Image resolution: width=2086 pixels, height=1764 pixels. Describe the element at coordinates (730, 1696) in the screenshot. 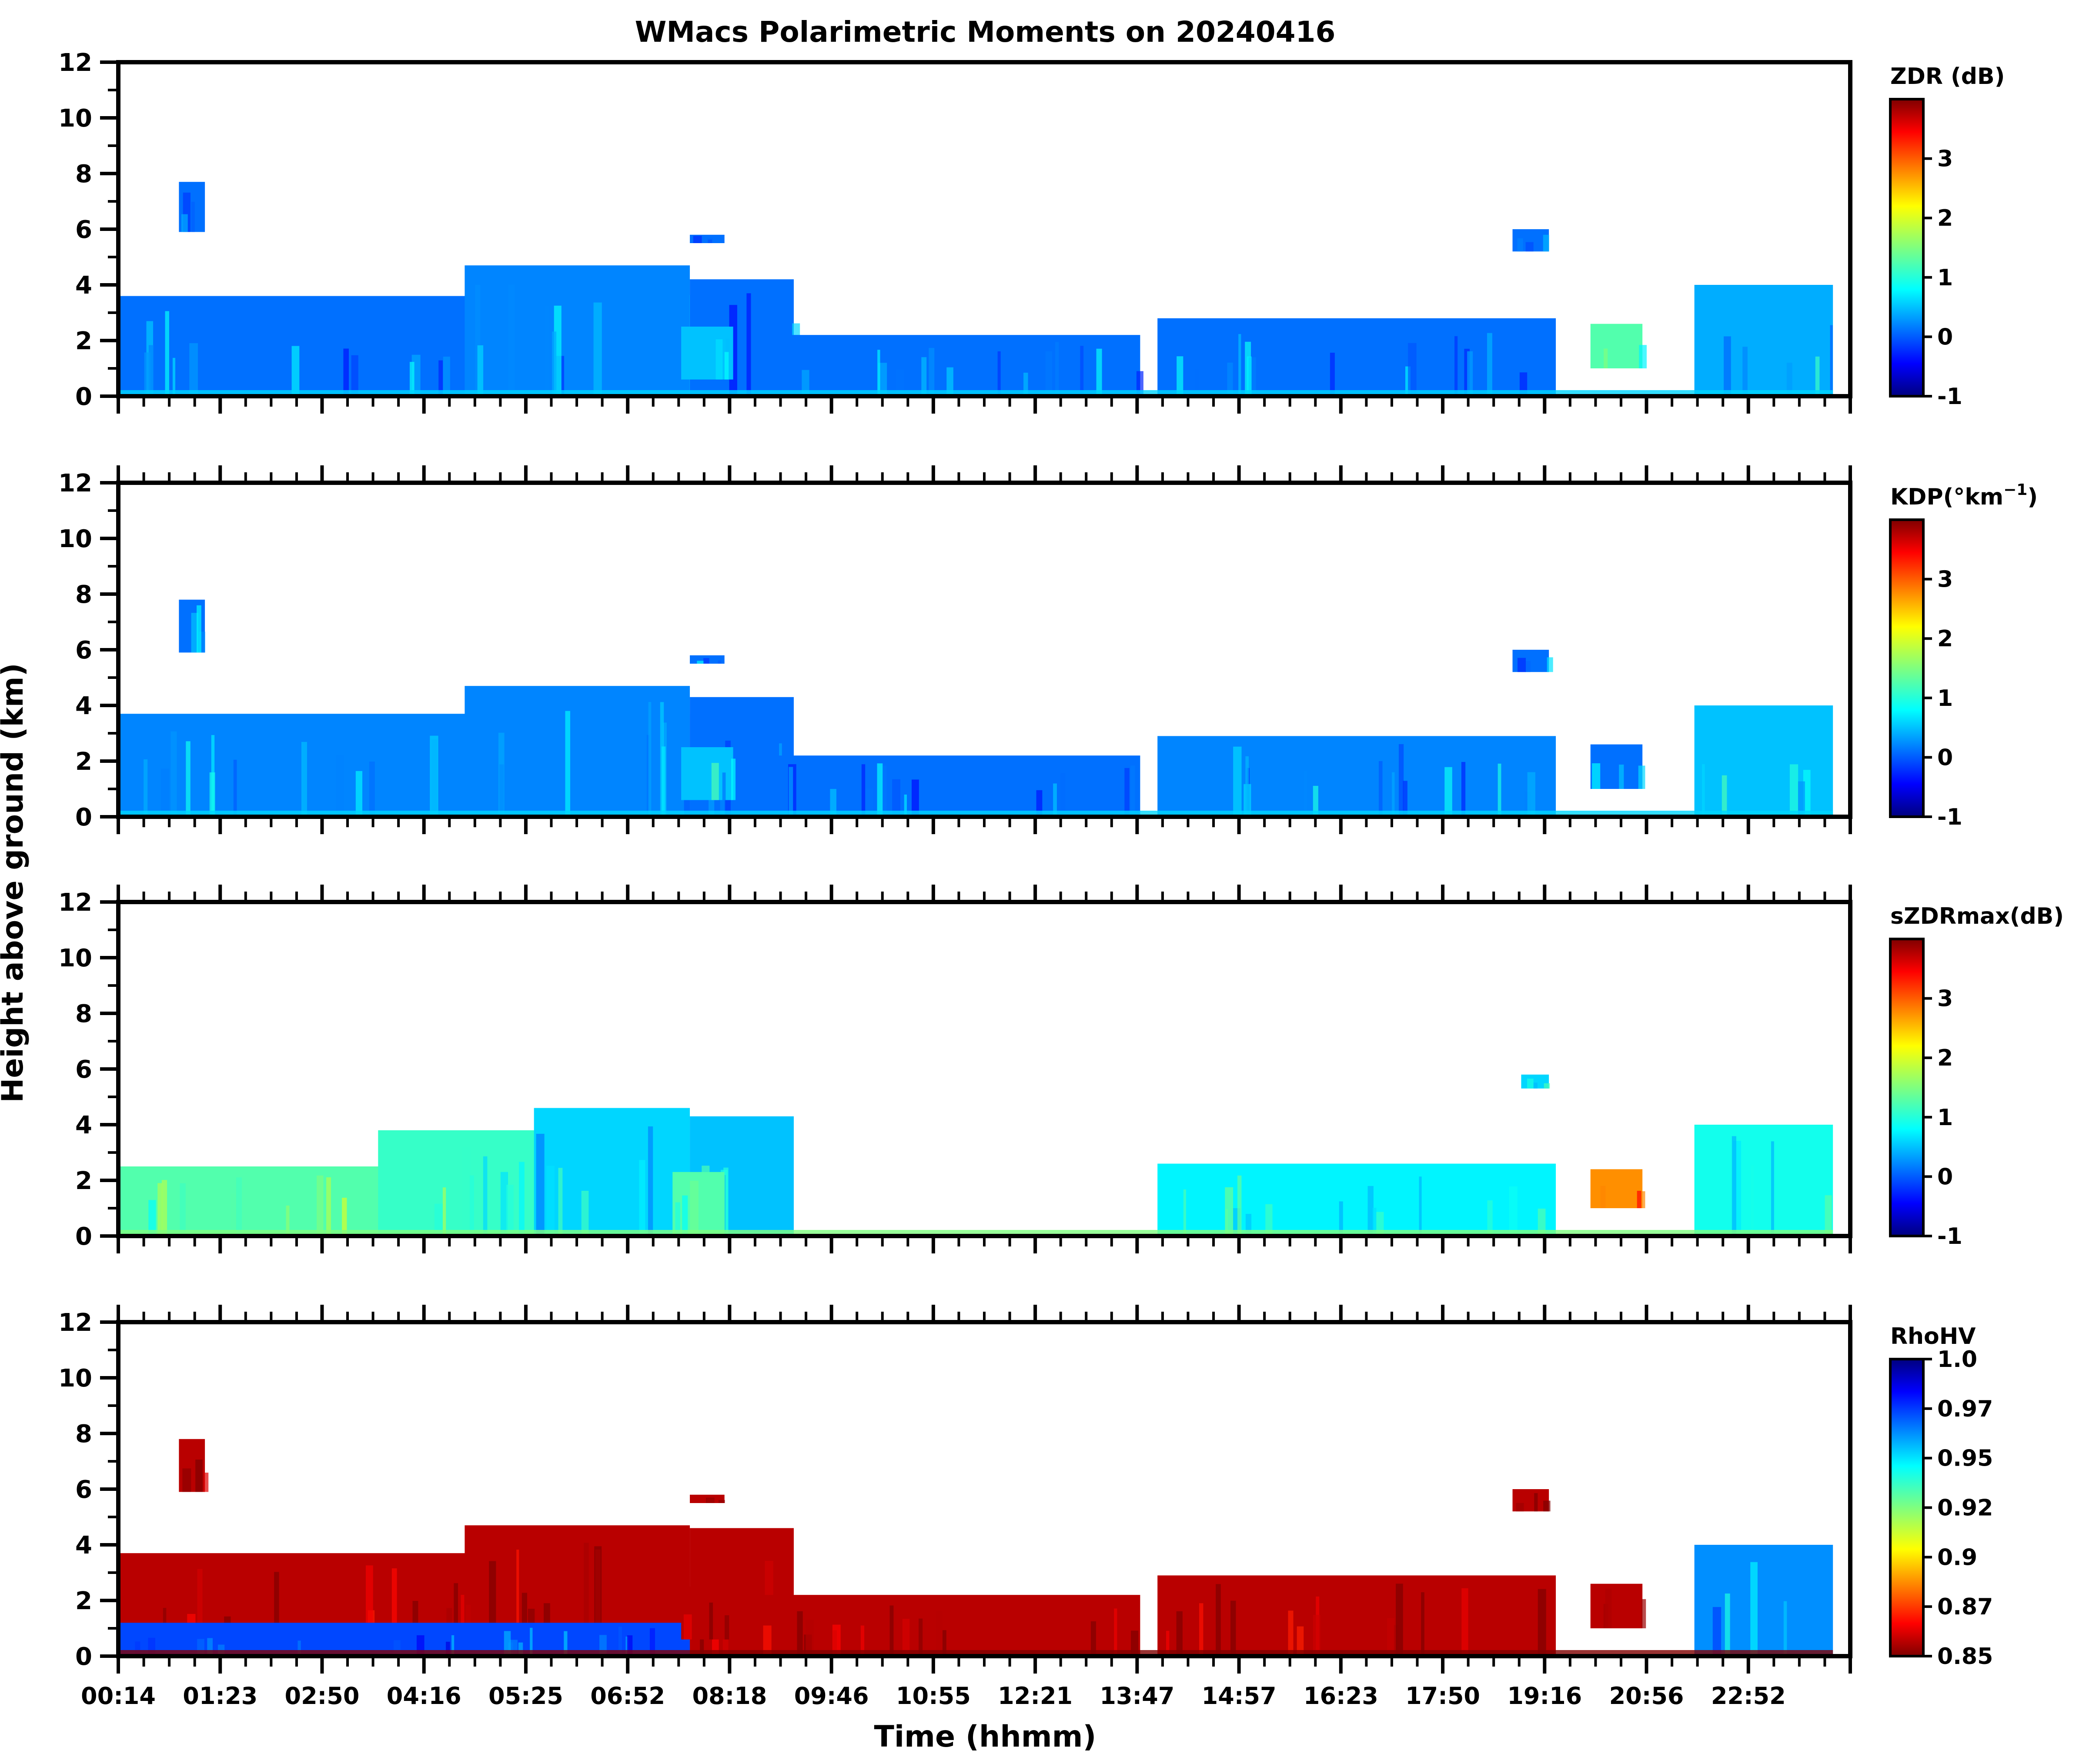

I see `x-tick-label: 08:18` at that location.